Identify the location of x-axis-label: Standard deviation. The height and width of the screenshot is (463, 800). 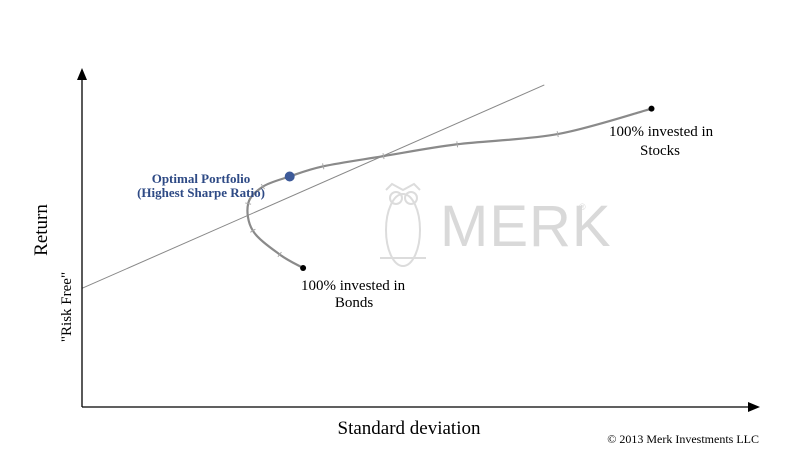
(409, 428).